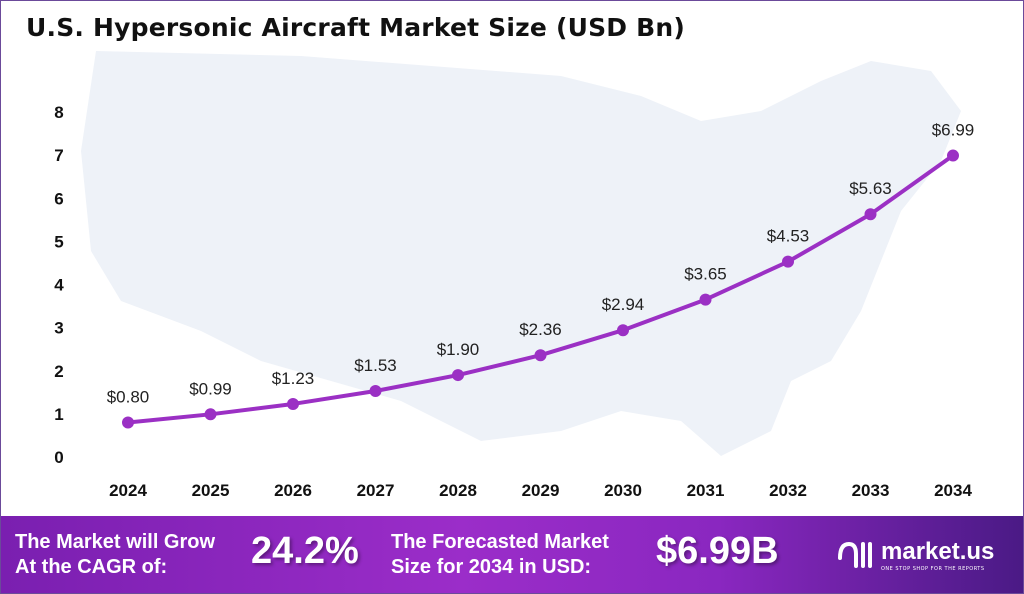  Describe the element at coordinates (870, 188) in the screenshot. I see `data-label: $5.63` at that location.